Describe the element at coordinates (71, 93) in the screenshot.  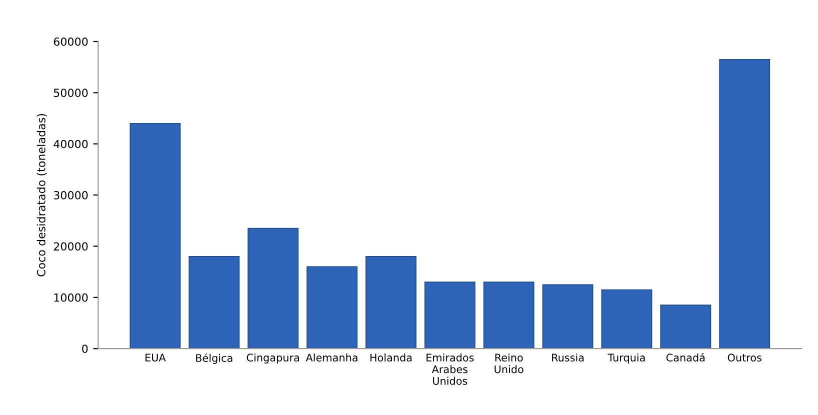
I see `y-tick-label: 50000` at that location.